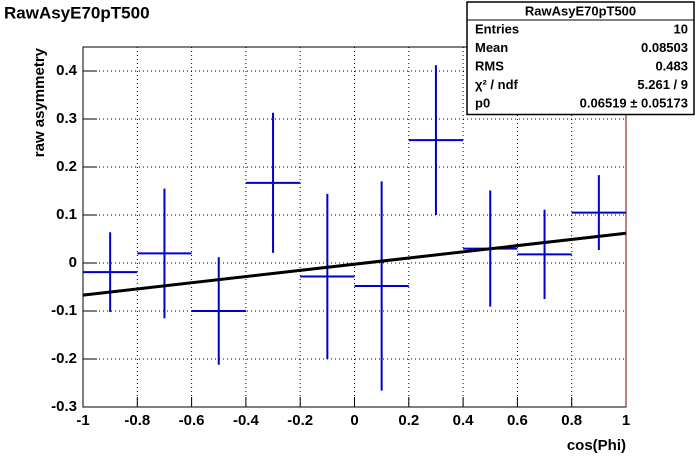  What do you see at coordinates (664, 47) in the screenshot?
I see `stats-value: 0.08503` at bounding box center [664, 47].